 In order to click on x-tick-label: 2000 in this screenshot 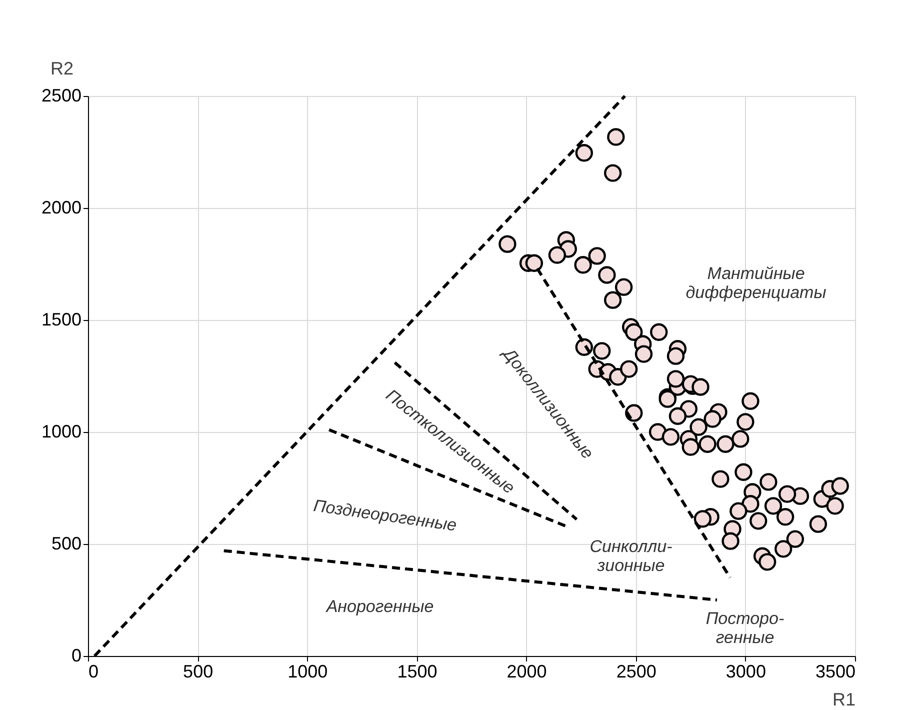, I will do `click(526, 672)`.